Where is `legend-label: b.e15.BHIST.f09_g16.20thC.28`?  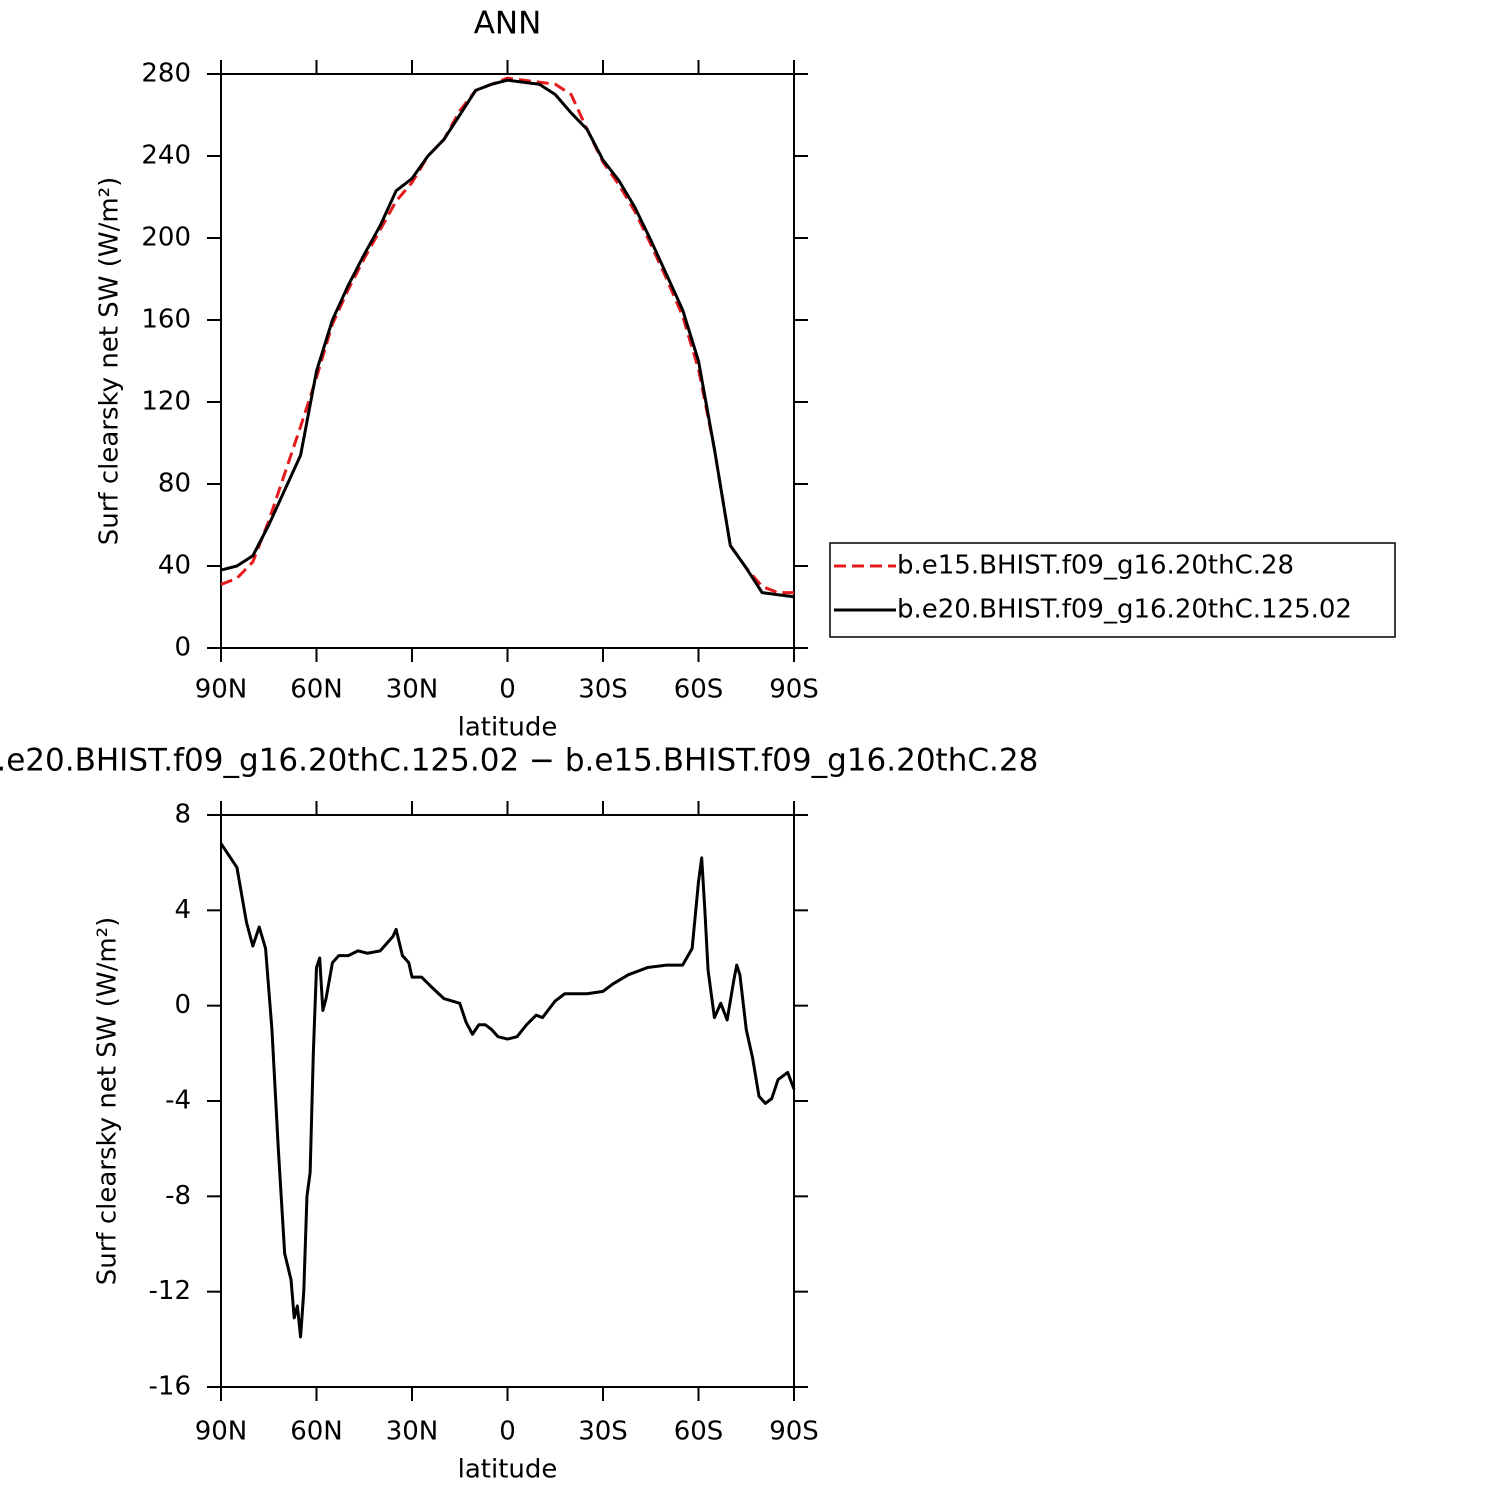
legend-label: b.e15.BHIST.f09_g16.20thC.28 is located at coordinates (1095, 566).